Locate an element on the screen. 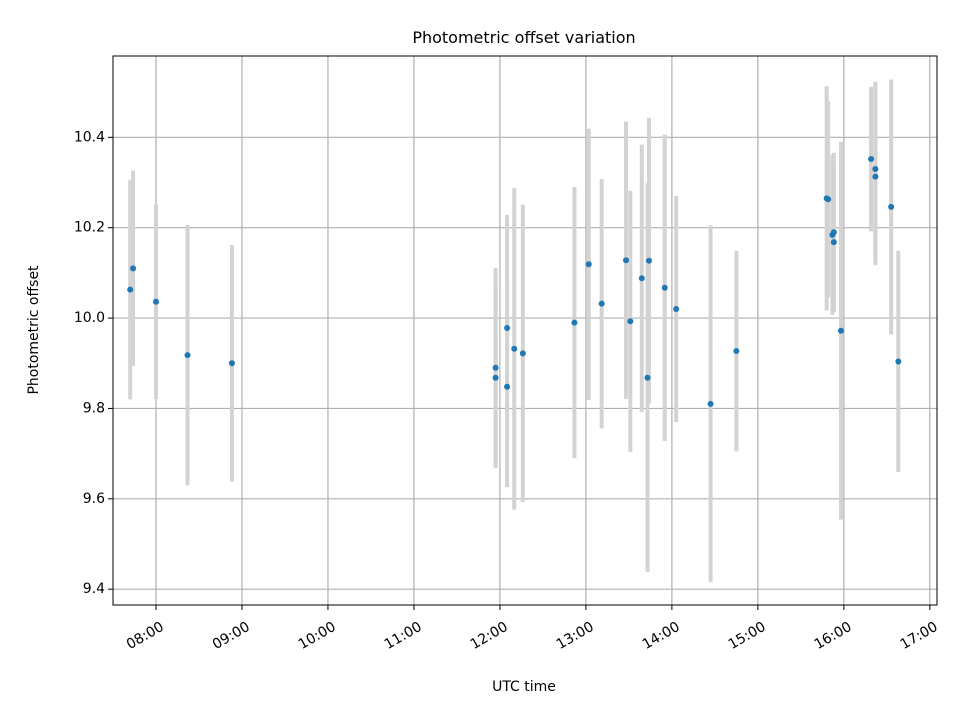  x-axis-label: UTC time is located at coordinates (524, 687).